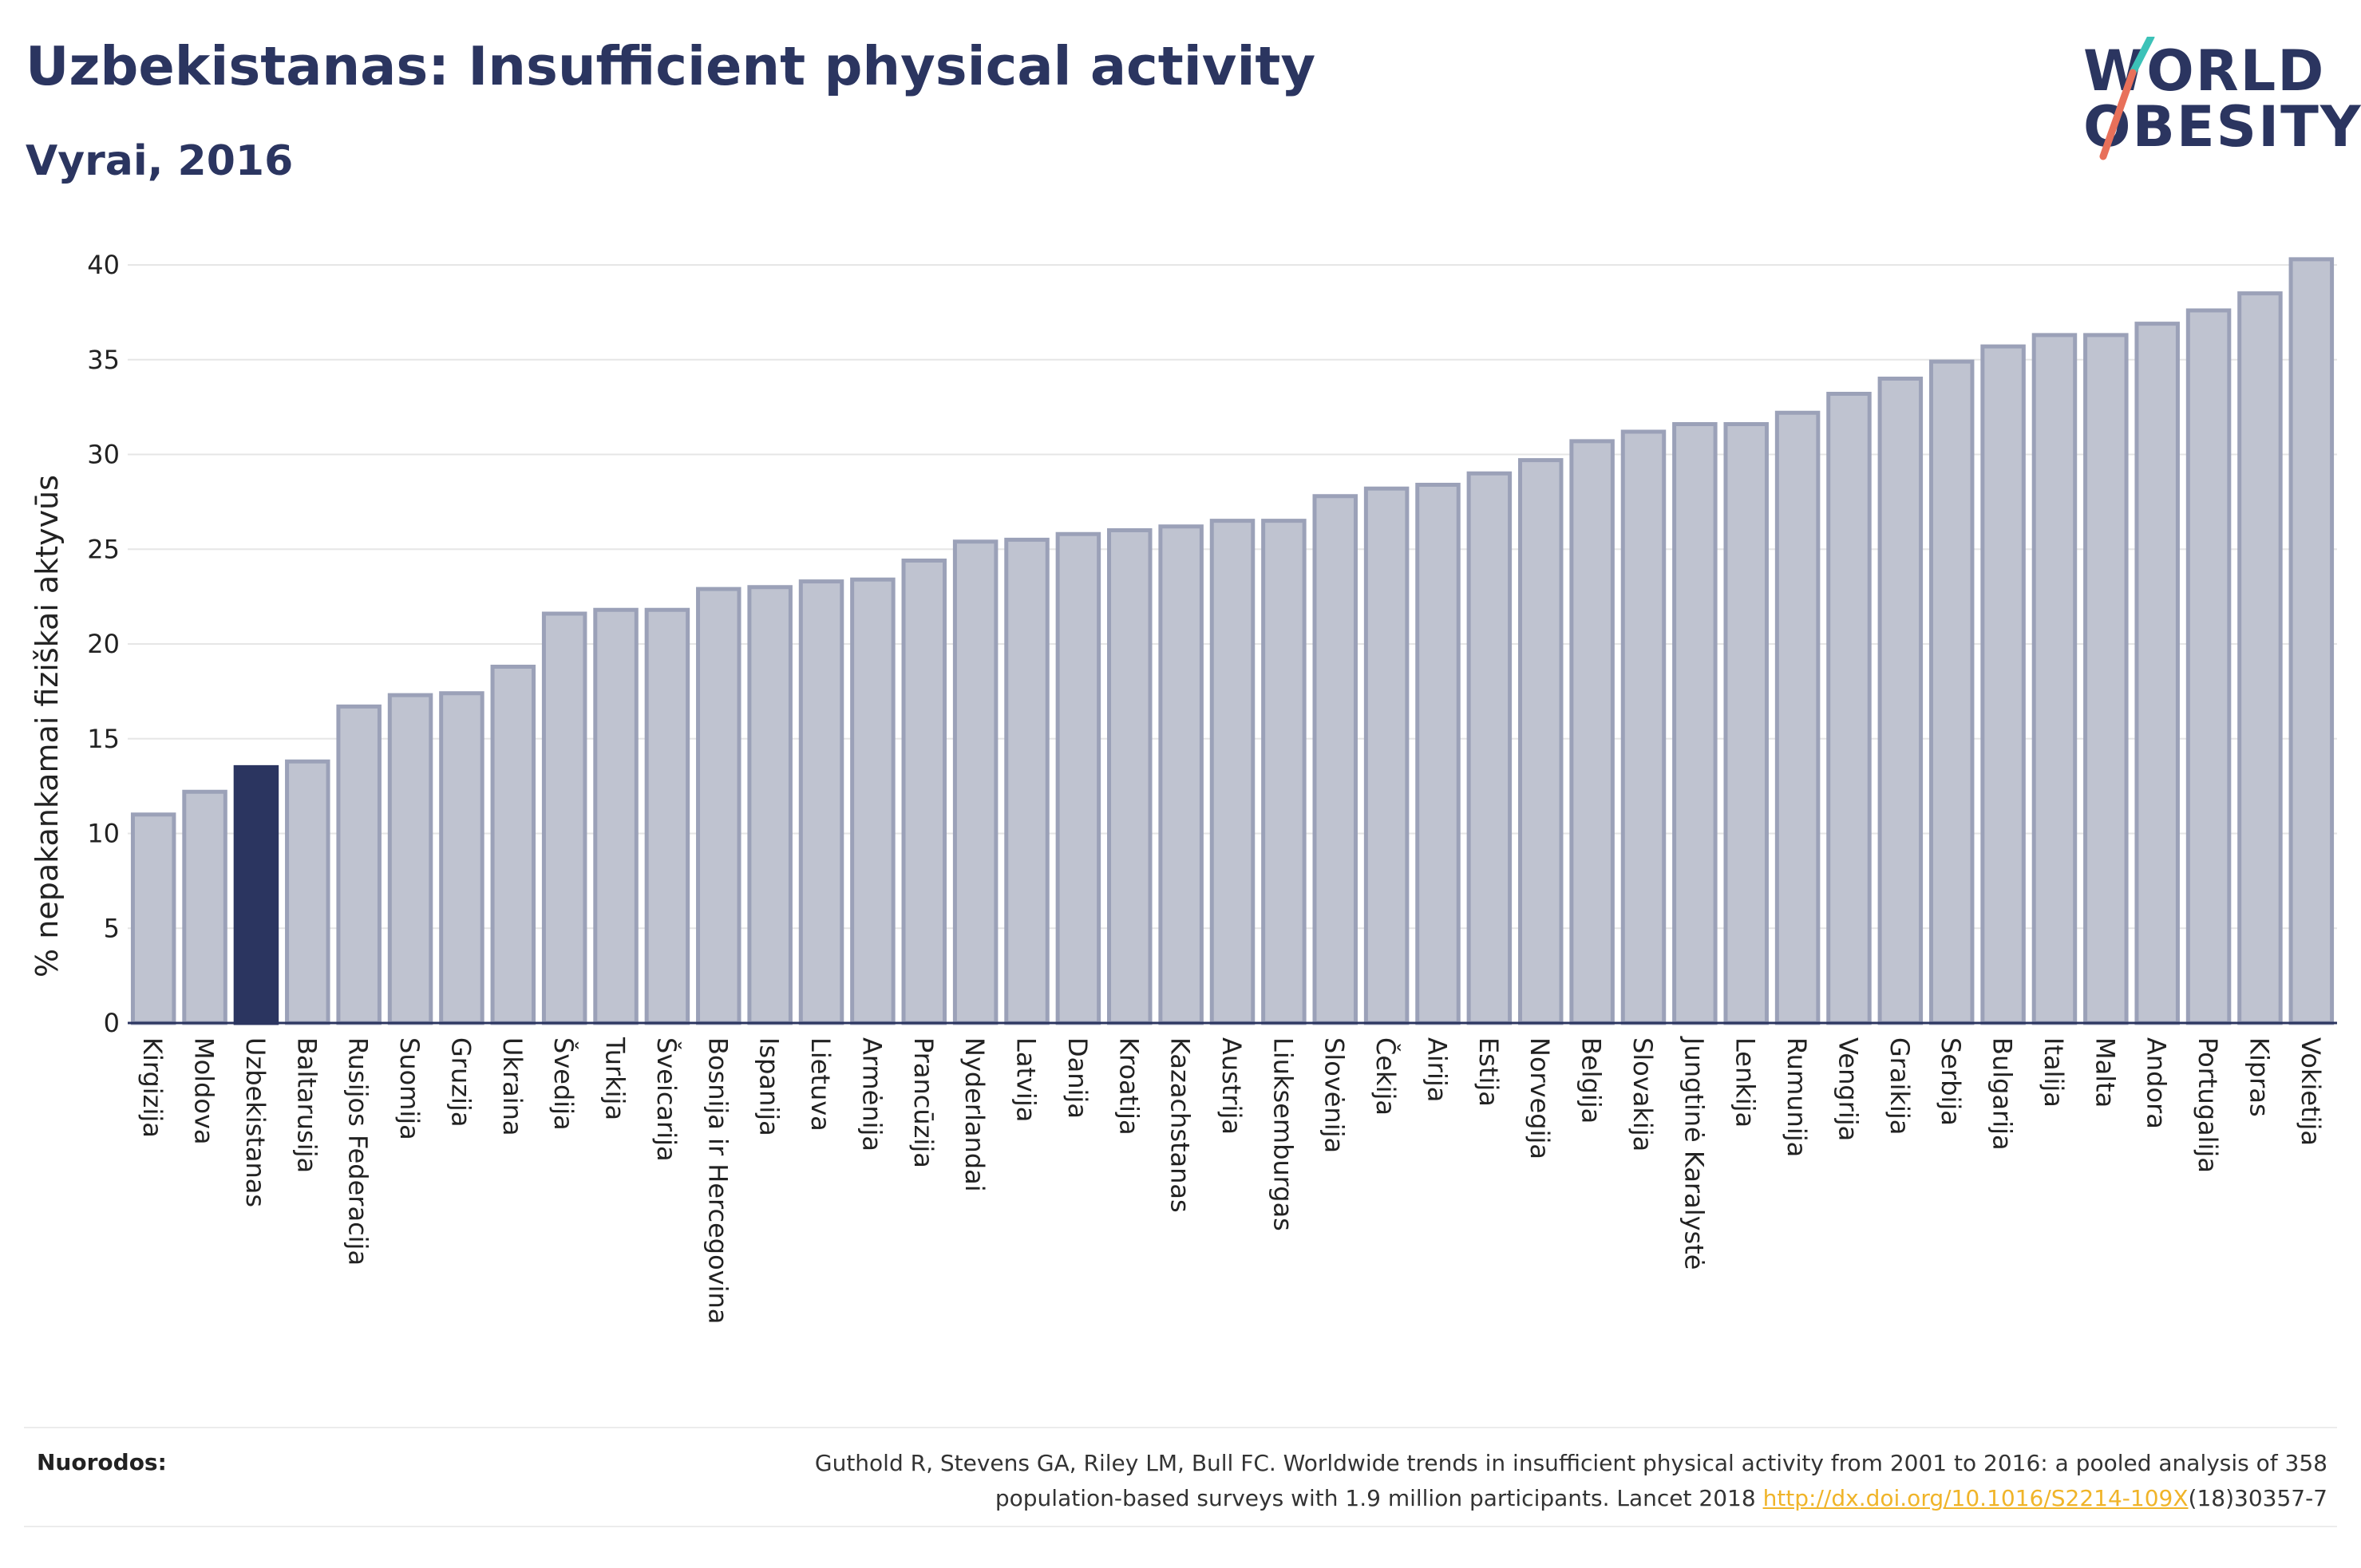 The height and width of the screenshot is (1568, 2361). I want to click on x-category-label: Vokietija, so click(2311, 1091).